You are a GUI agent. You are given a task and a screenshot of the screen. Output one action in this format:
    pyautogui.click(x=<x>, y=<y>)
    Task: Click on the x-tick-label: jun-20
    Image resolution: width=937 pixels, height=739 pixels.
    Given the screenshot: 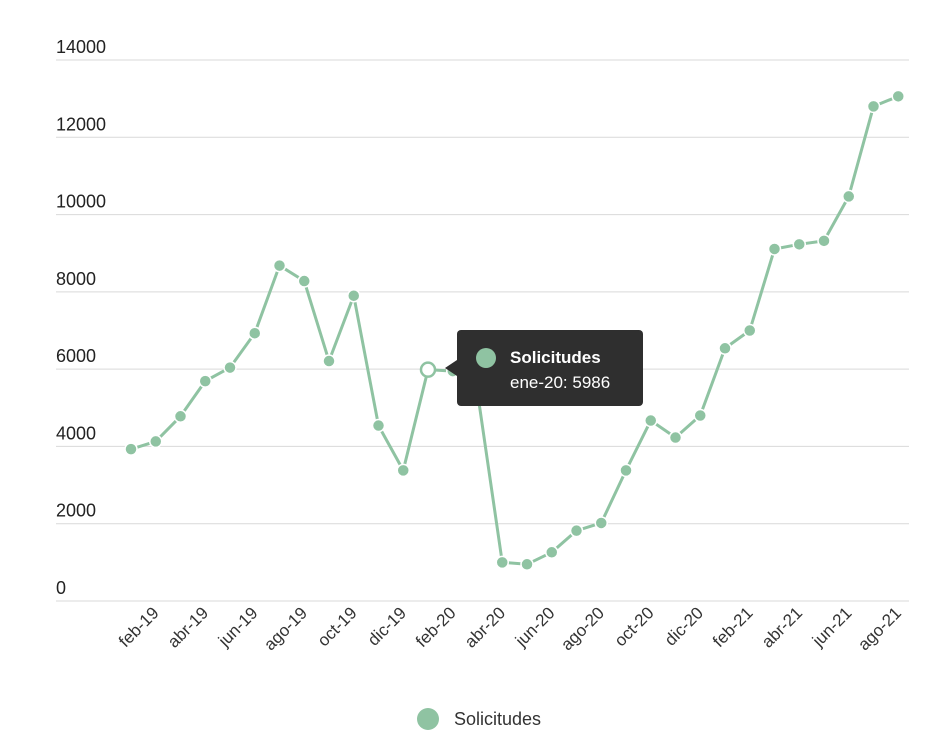 What is the action you would take?
    pyautogui.click(x=535, y=627)
    